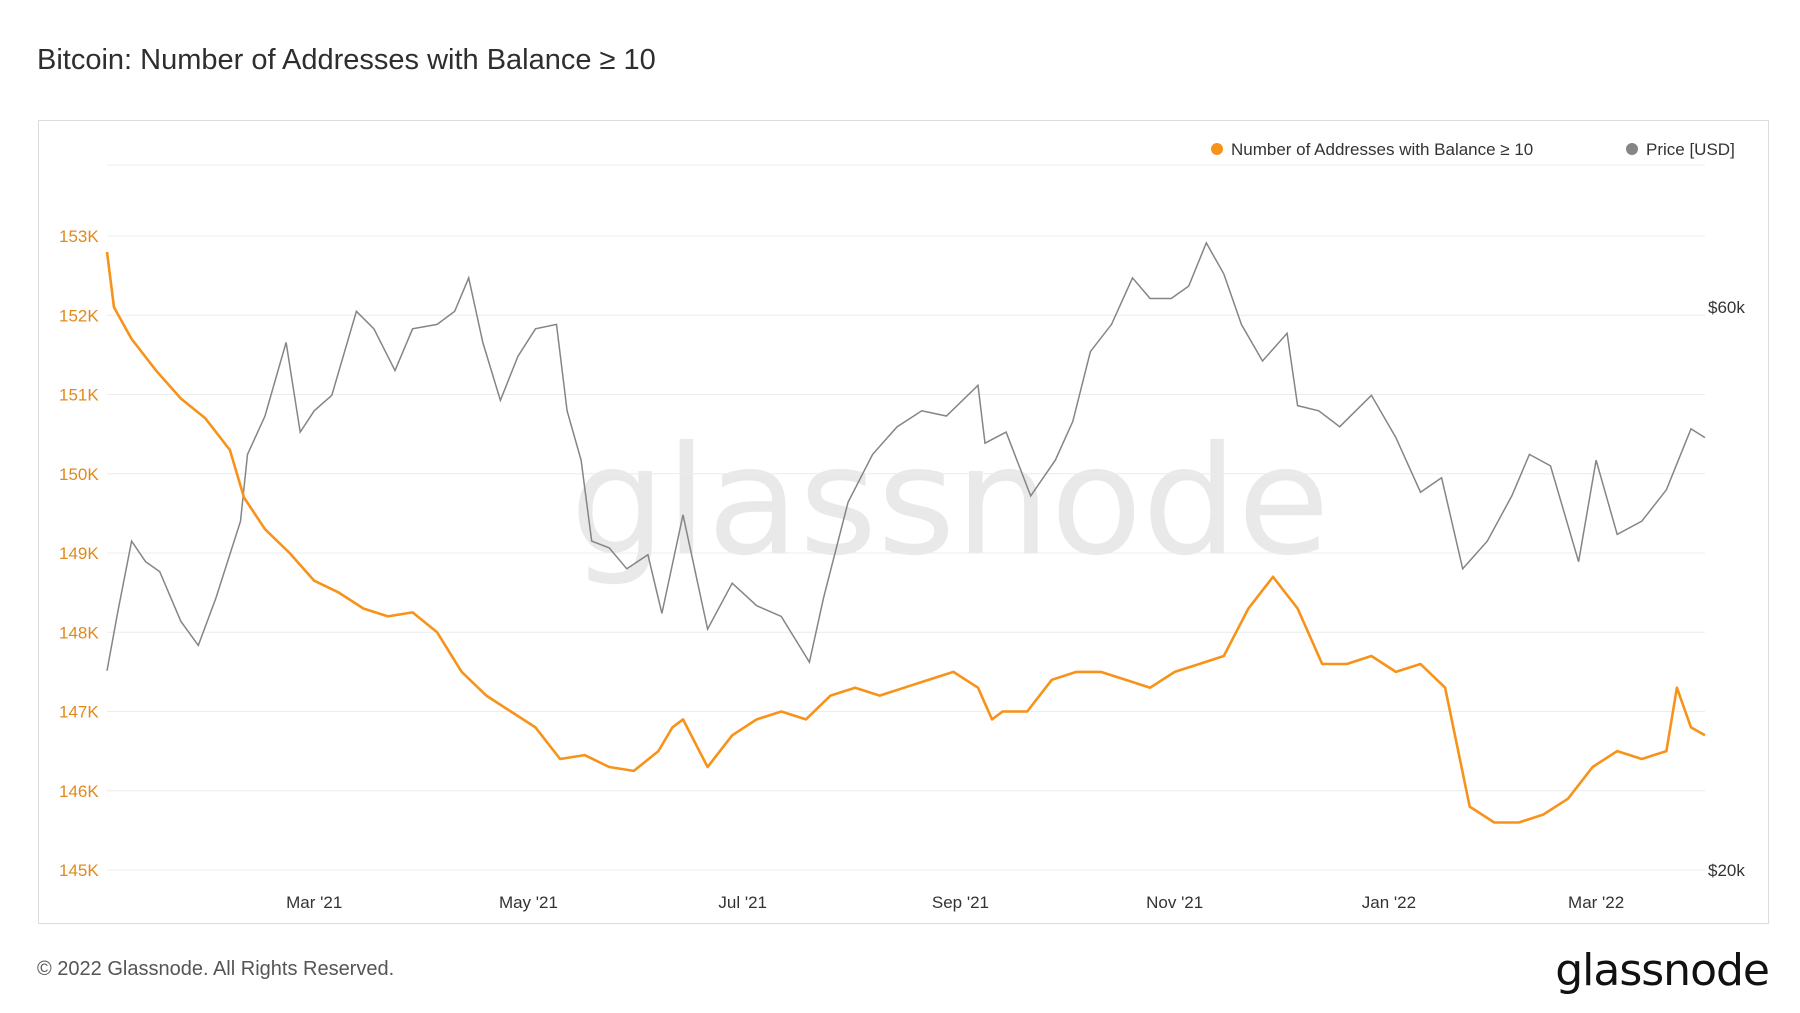 The width and height of the screenshot is (1800, 1013). Describe the element at coordinates (79, 315) in the screenshot. I see `y-left-tick-label: 152K` at that location.